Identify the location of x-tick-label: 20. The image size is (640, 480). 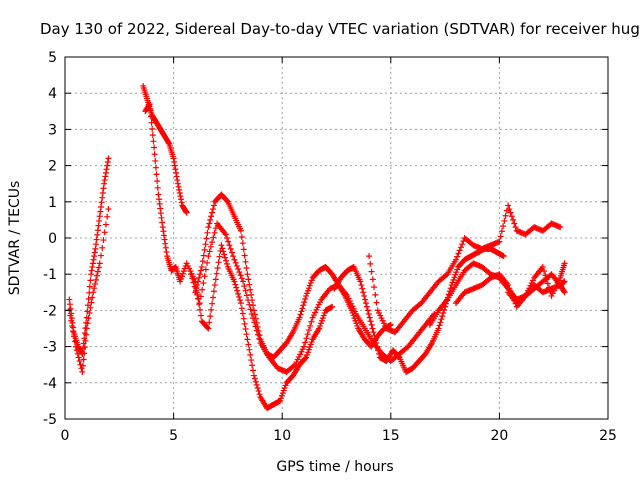
(499, 436).